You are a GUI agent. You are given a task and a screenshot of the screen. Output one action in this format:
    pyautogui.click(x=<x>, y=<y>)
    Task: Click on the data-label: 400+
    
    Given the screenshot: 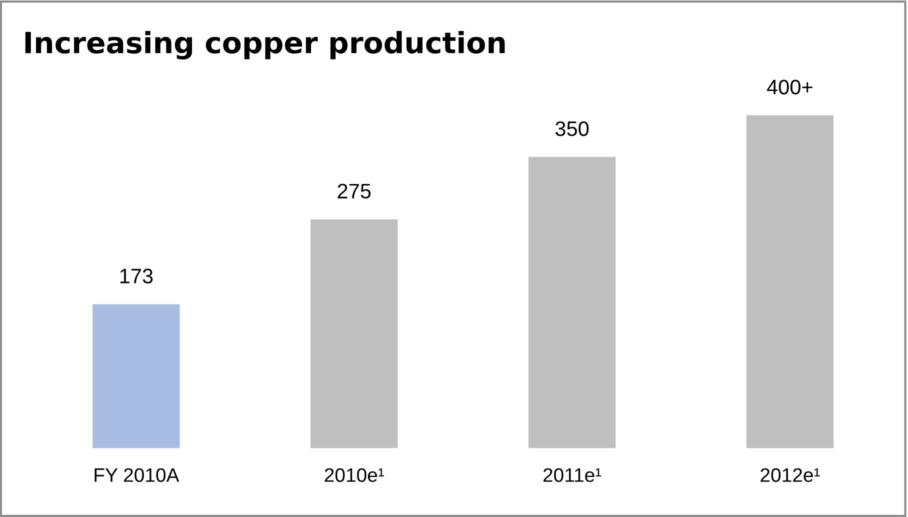 What is the action you would take?
    pyautogui.click(x=789, y=87)
    